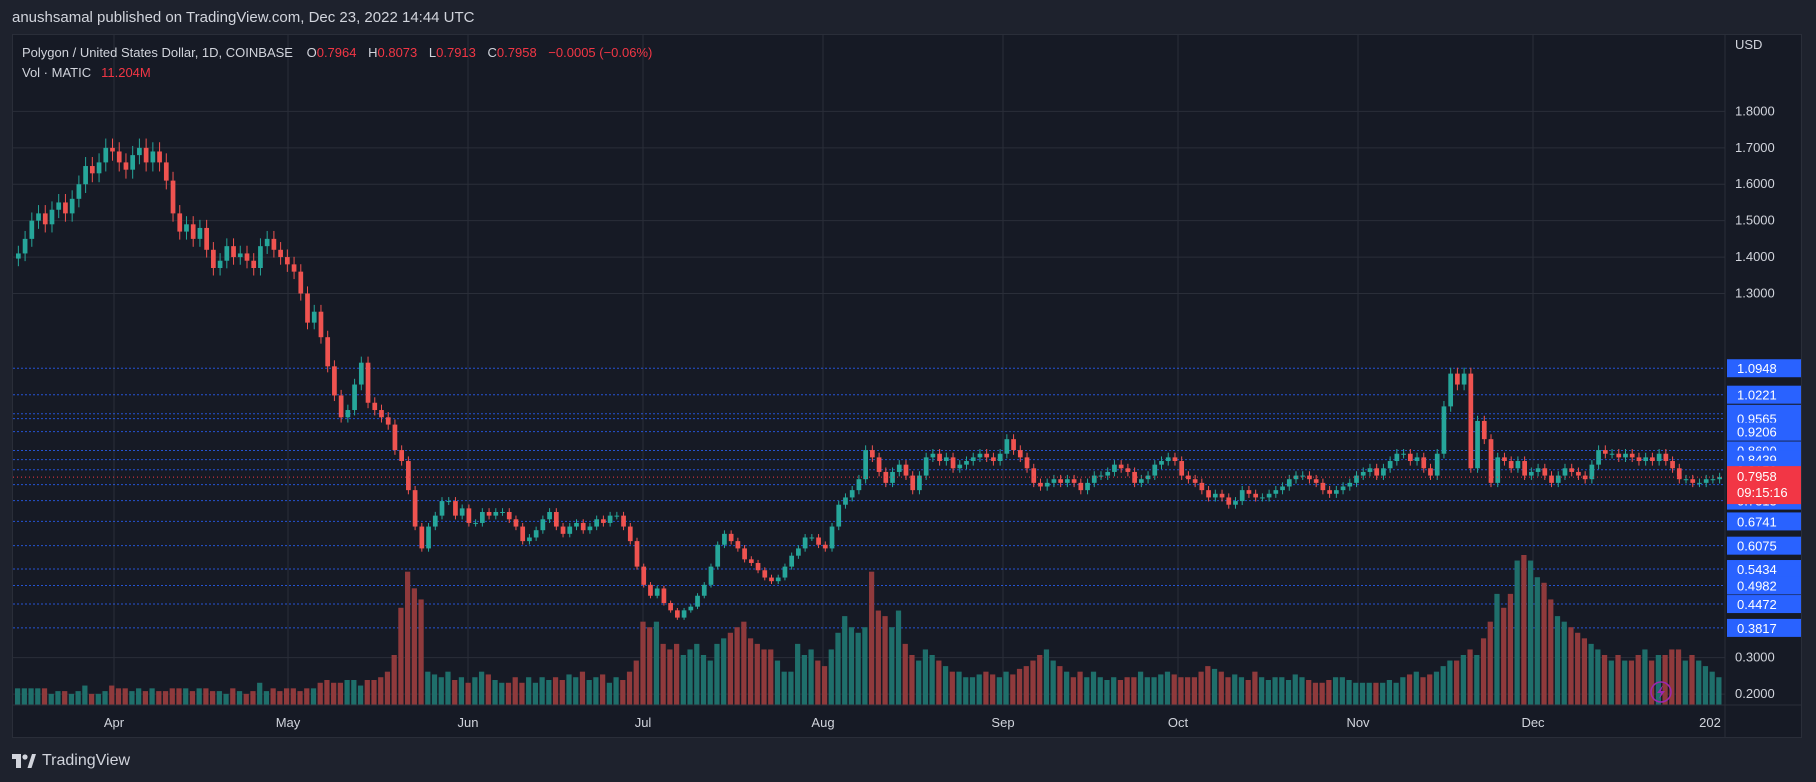 The image size is (1816, 782). Describe the element at coordinates (1661, 692) in the screenshot. I see `lightning-icon` at that location.